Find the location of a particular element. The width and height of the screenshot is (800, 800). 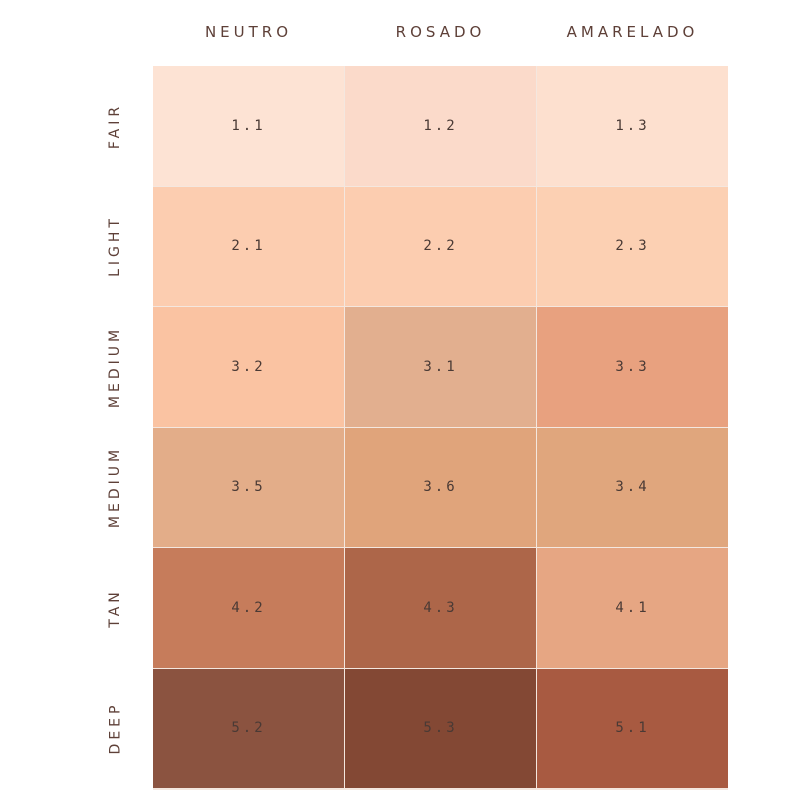

shade-code: 3.5 is located at coordinates (248, 487).